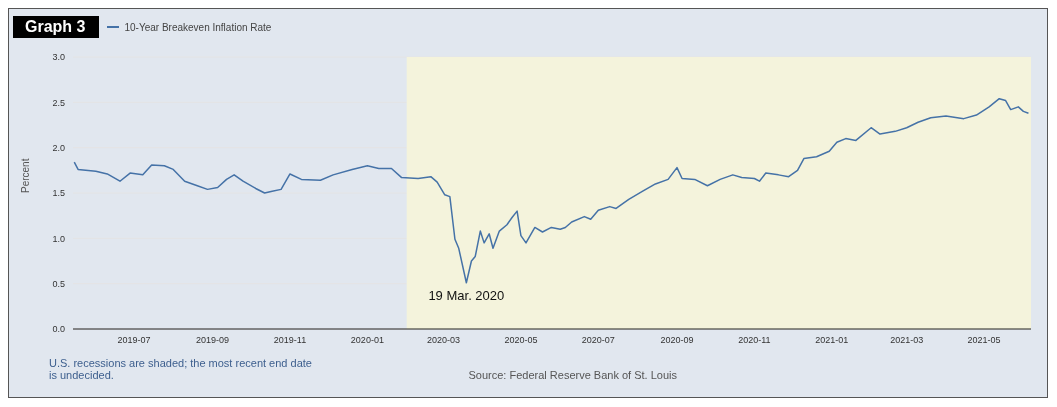  Describe the element at coordinates (134, 340) in the screenshot. I see `x-tick-label: 2019-07` at that location.